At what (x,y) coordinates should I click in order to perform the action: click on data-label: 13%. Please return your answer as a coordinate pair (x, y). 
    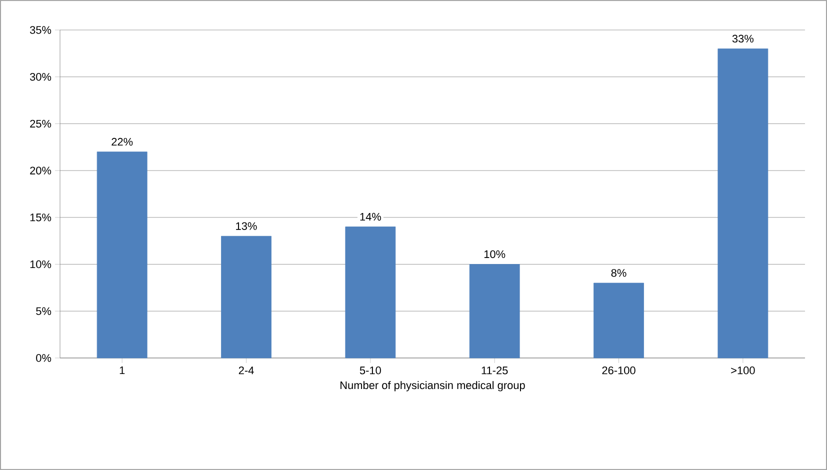
    Looking at the image, I should click on (246, 226).